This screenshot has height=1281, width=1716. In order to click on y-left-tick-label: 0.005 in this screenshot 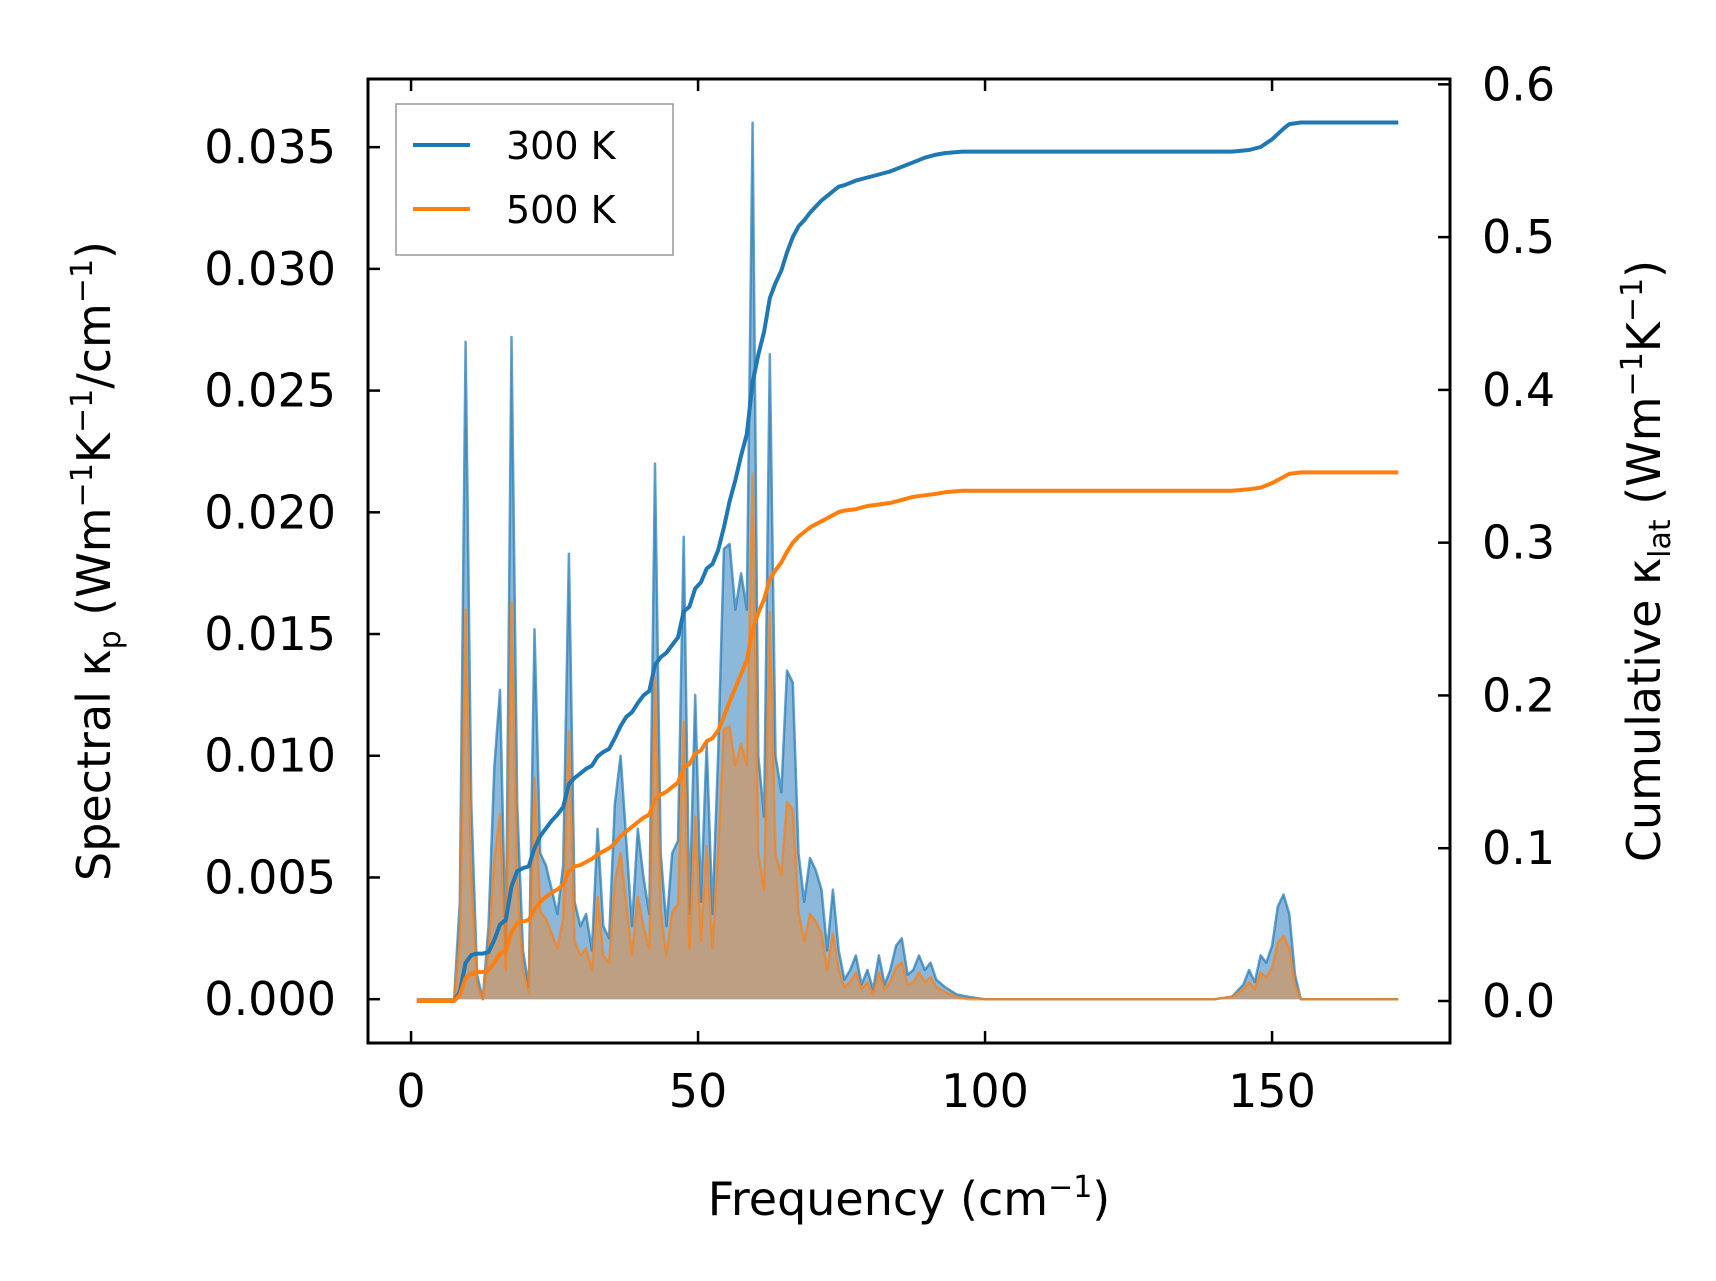, I will do `click(270, 877)`.